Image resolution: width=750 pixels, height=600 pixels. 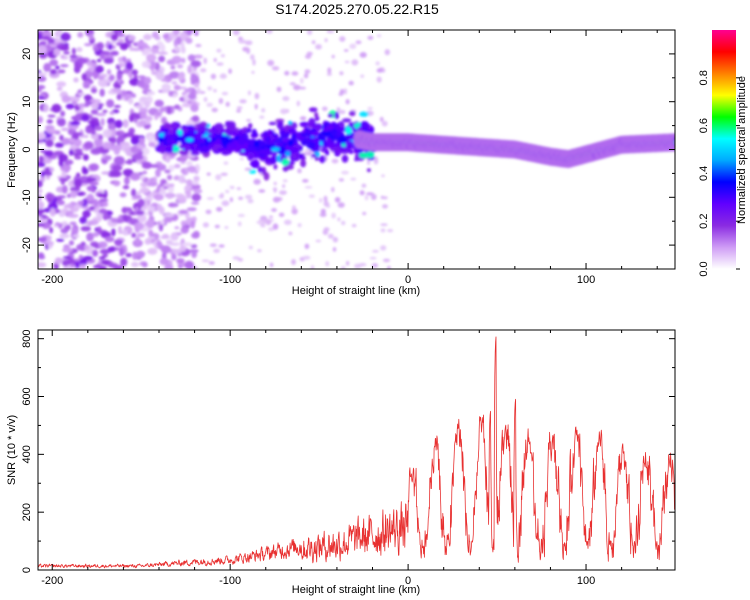 What do you see at coordinates (356, 291) in the screenshot?
I see `spectrogram-x-axis-label: Height of straight line (km)` at bounding box center [356, 291].